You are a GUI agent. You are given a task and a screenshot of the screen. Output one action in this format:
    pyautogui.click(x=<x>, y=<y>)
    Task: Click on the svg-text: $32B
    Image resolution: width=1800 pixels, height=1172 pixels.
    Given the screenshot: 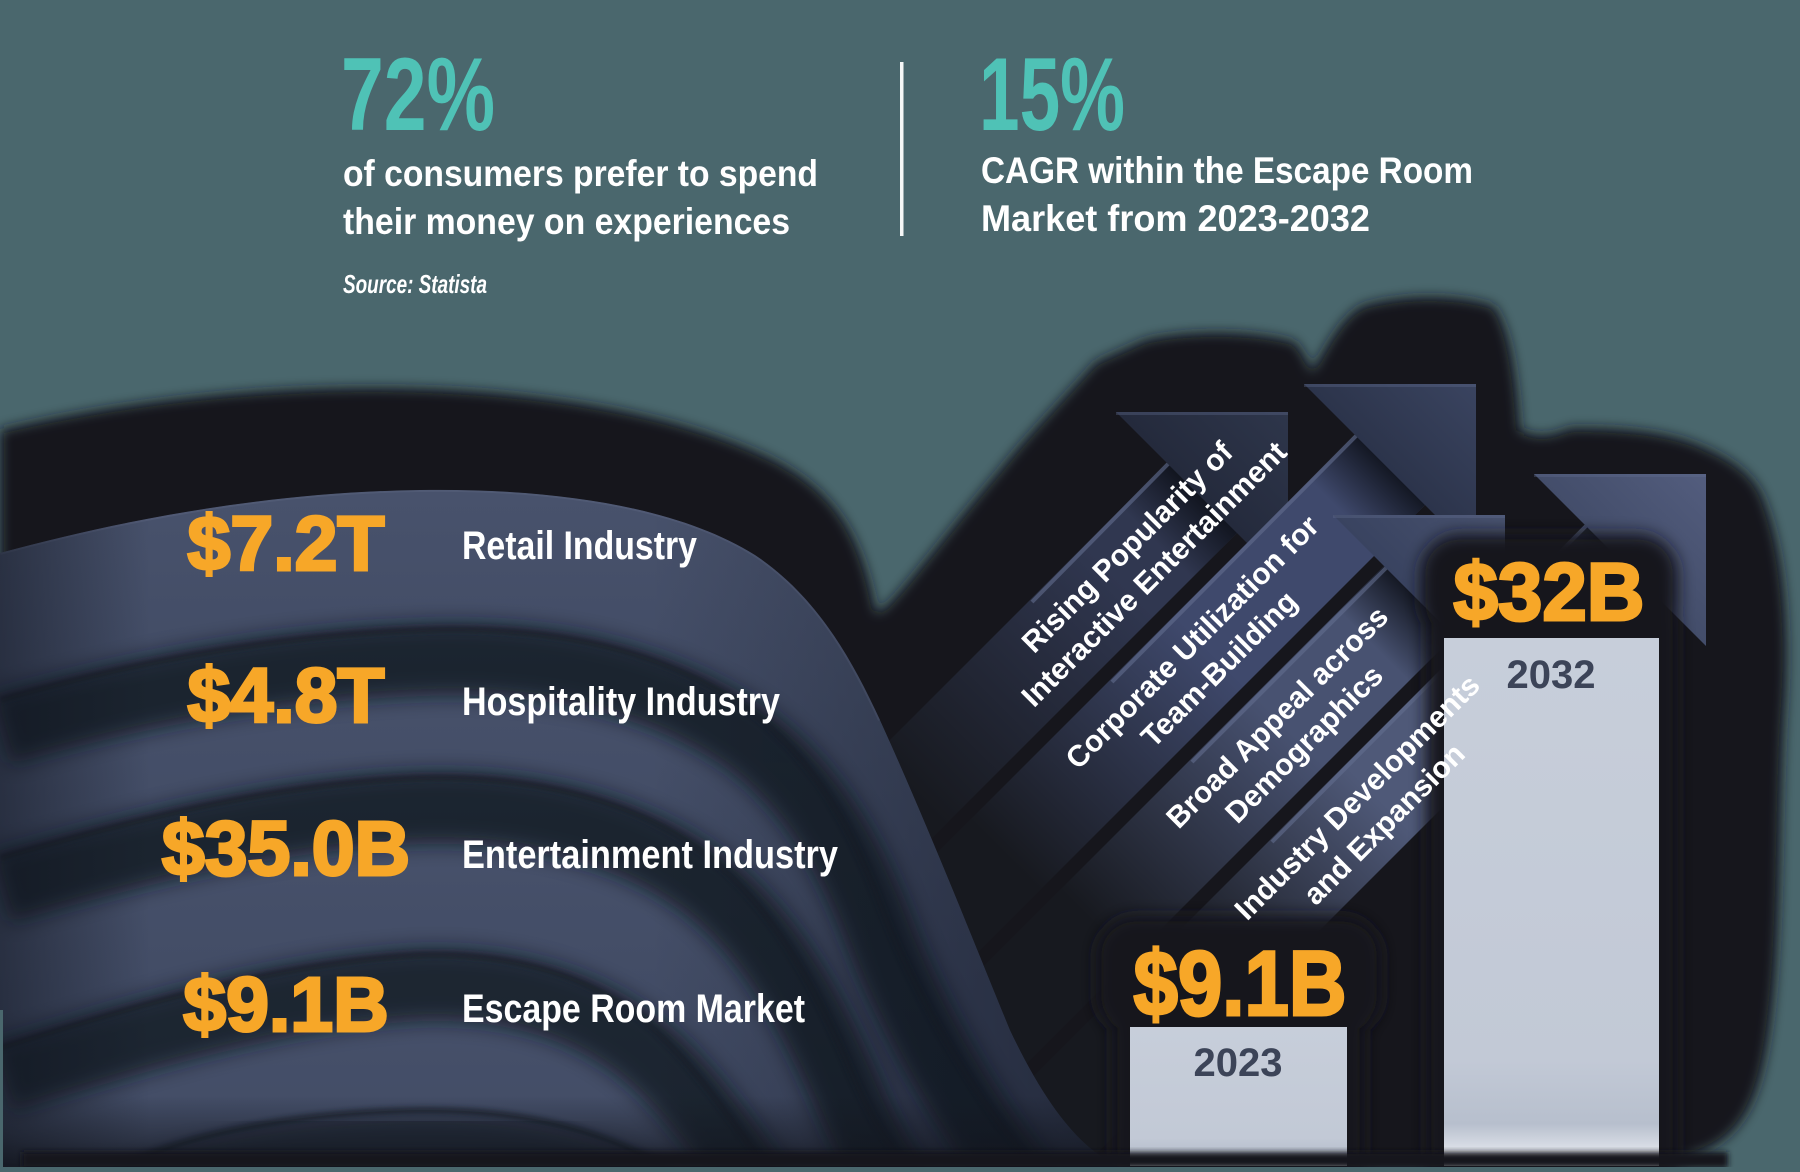 What is the action you would take?
    pyautogui.click(x=1549, y=592)
    